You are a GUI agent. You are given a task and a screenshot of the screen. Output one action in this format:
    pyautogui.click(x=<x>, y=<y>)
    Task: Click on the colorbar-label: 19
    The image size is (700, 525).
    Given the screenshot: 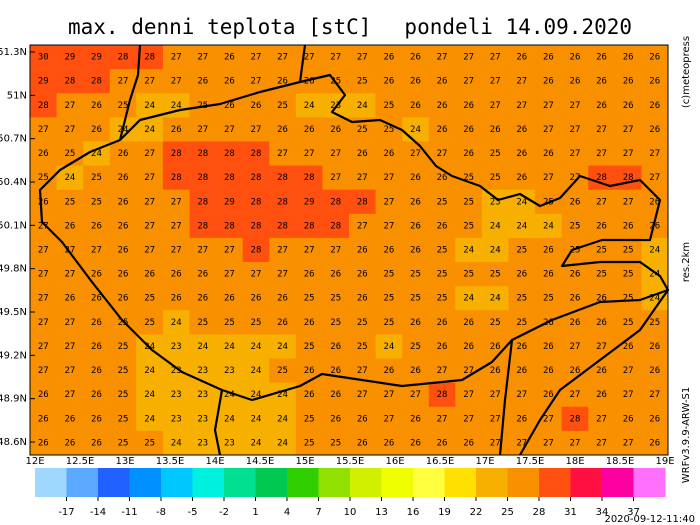 What is the action you would take?
    pyautogui.click(x=444, y=512)
    